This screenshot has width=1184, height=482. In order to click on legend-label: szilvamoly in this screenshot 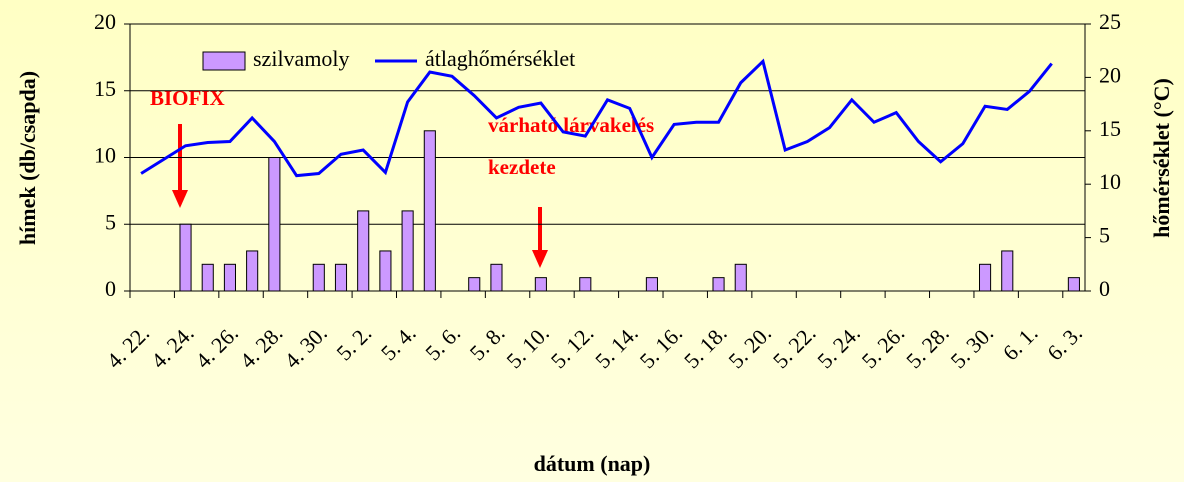, I will do `click(301, 58)`.